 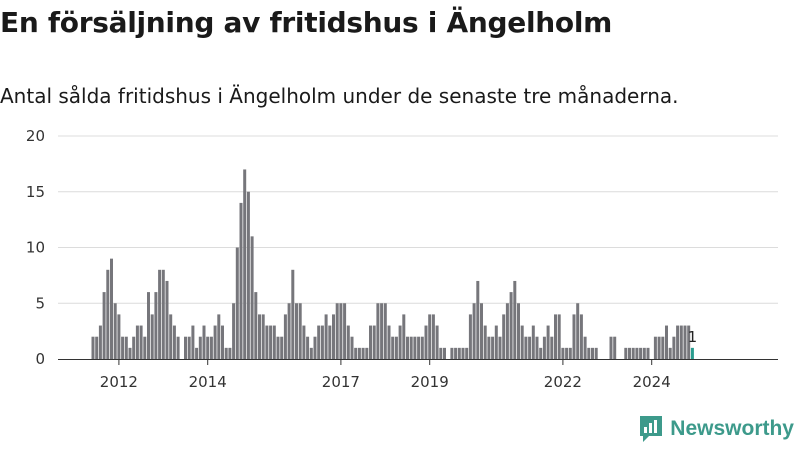 What do you see at coordinates (40, 359) in the screenshot?
I see `y-tick-label: 0` at bounding box center [40, 359].